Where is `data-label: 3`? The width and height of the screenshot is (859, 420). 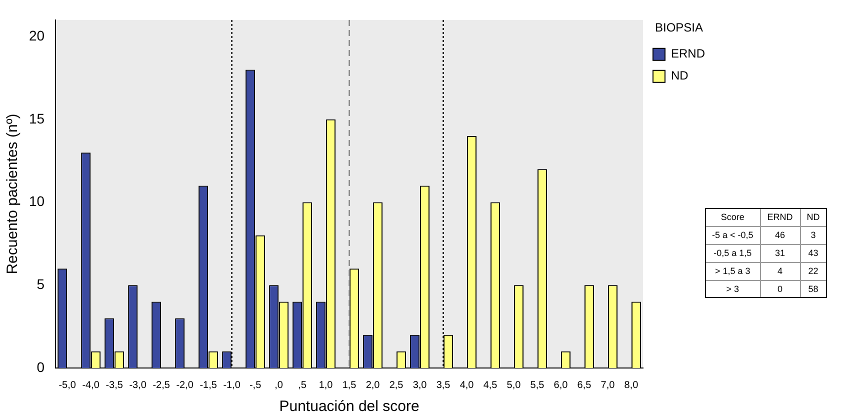
data-label: 3 is located at coordinates (813, 235).